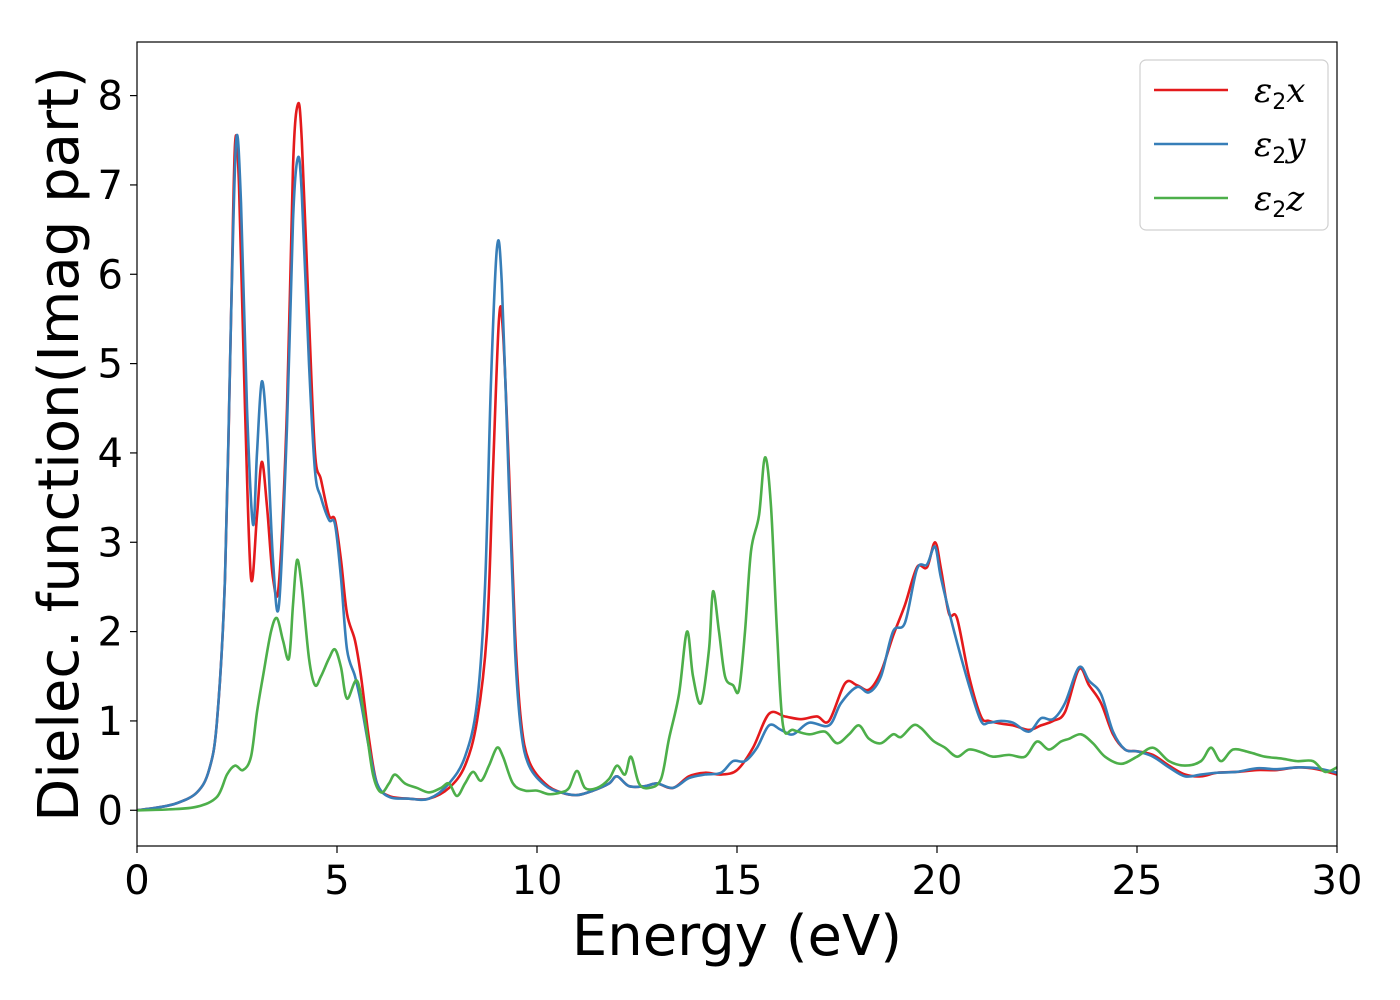  I want to click on x-tick-label: 30, so click(1337, 881).